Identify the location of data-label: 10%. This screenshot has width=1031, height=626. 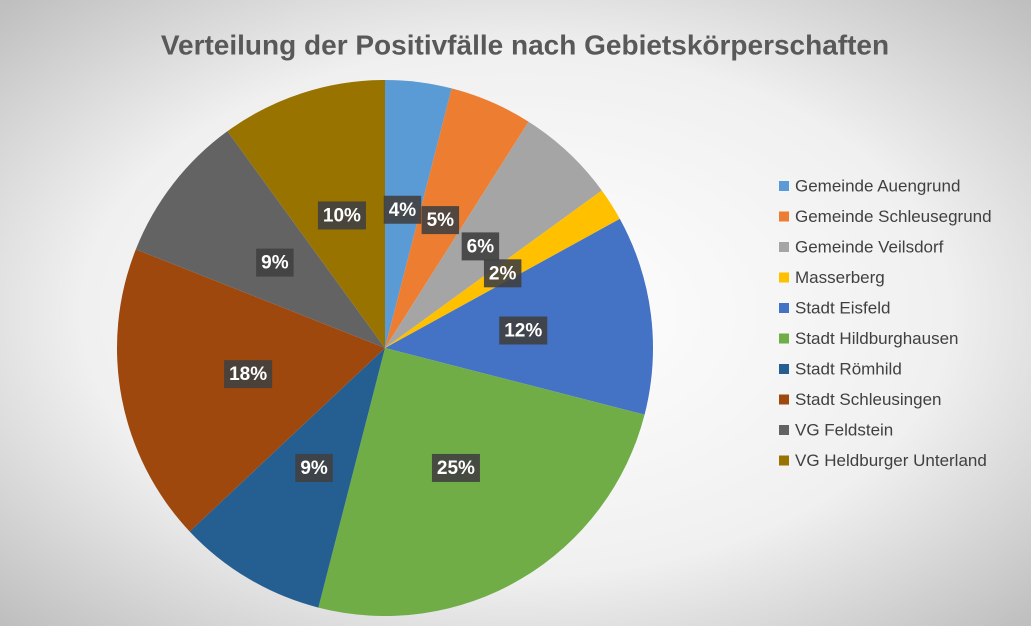
(342, 215).